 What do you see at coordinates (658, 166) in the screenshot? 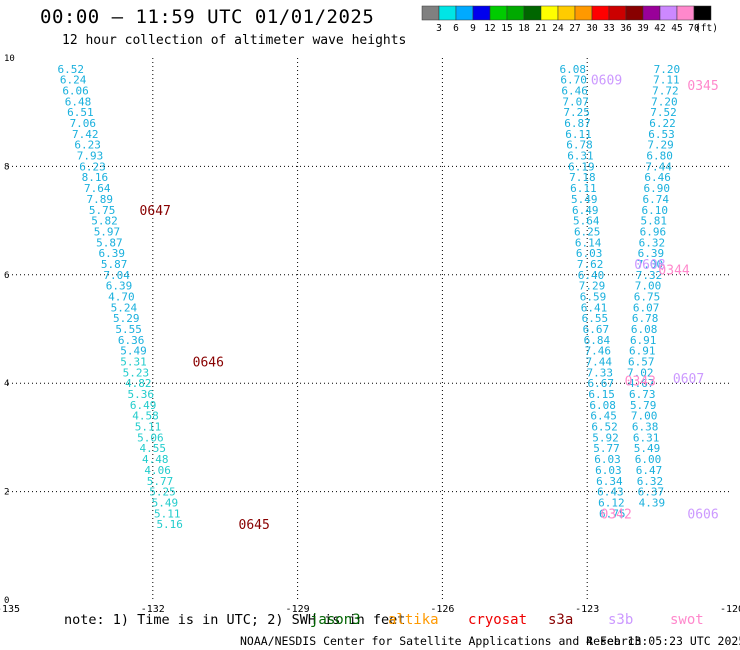
I see `data-point: 7.44` at bounding box center [658, 166].